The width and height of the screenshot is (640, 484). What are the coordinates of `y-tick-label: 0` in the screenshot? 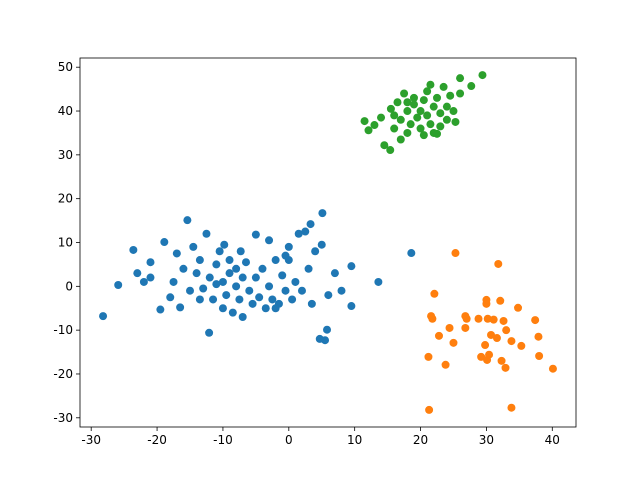 It's located at (69, 286).